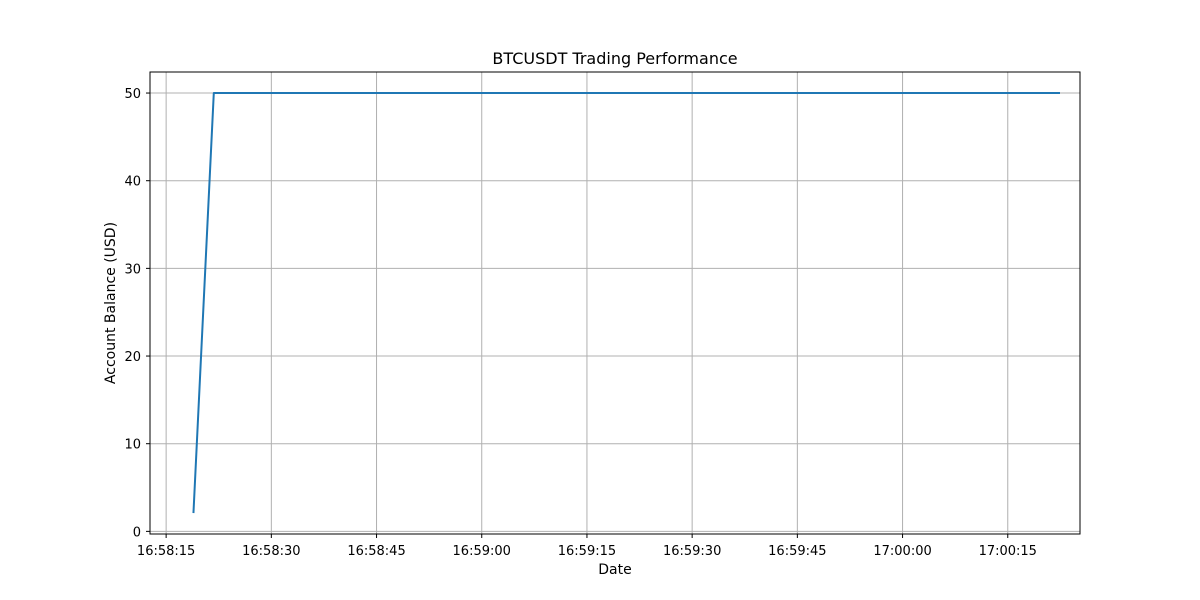 The width and height of the screenshot is (1200, 600). What do you see at coordinates (132, 445) in the screenshot?
I see `y-tick-label: 10` at bounding box center [132, 445].